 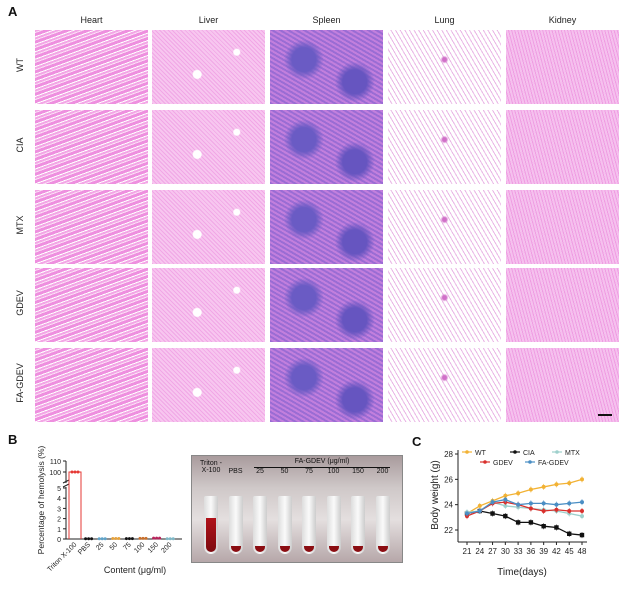 What do you see at coordinates (556, 551) in the screenshot?
I see `x-tick-label: 42` at bounding box center [556, 551].